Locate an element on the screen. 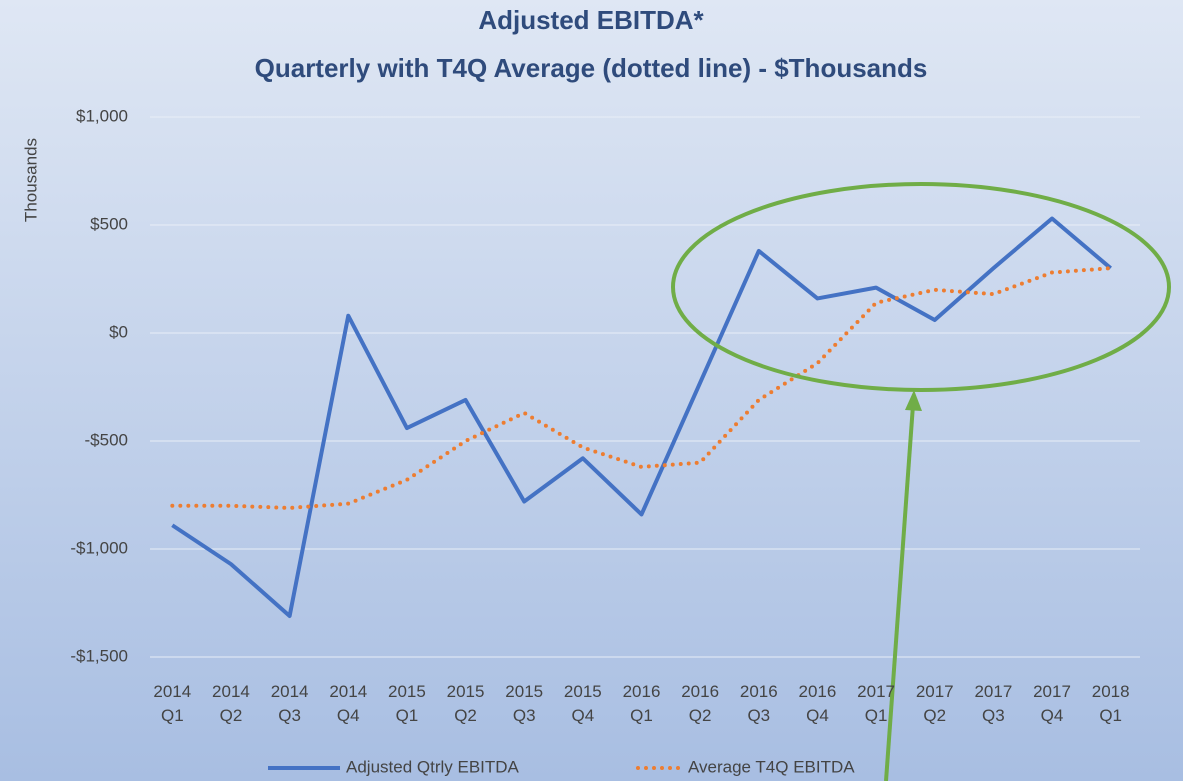 This screenshot has width=1183, height=781. x-tick-label: 2014 Q2 is located at coordinates (231, 703).